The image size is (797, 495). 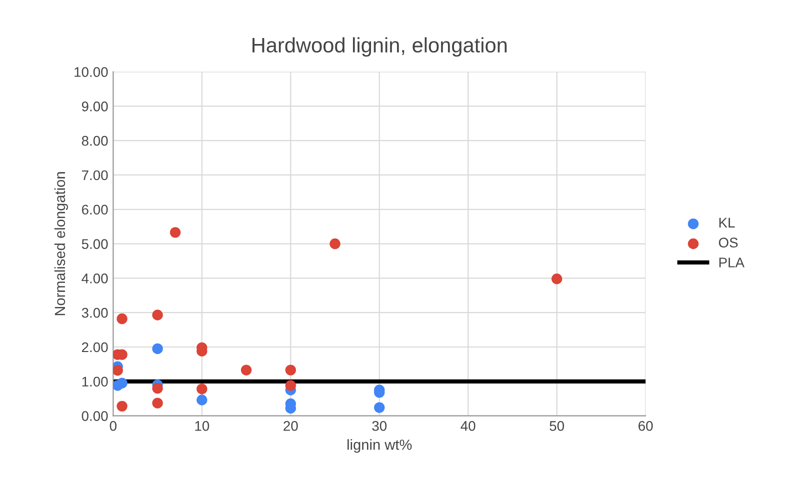 What do you see at coordinates (727, 223) in the screenshot?
I see `legend-label: KL` at bounding box center [727, 223].